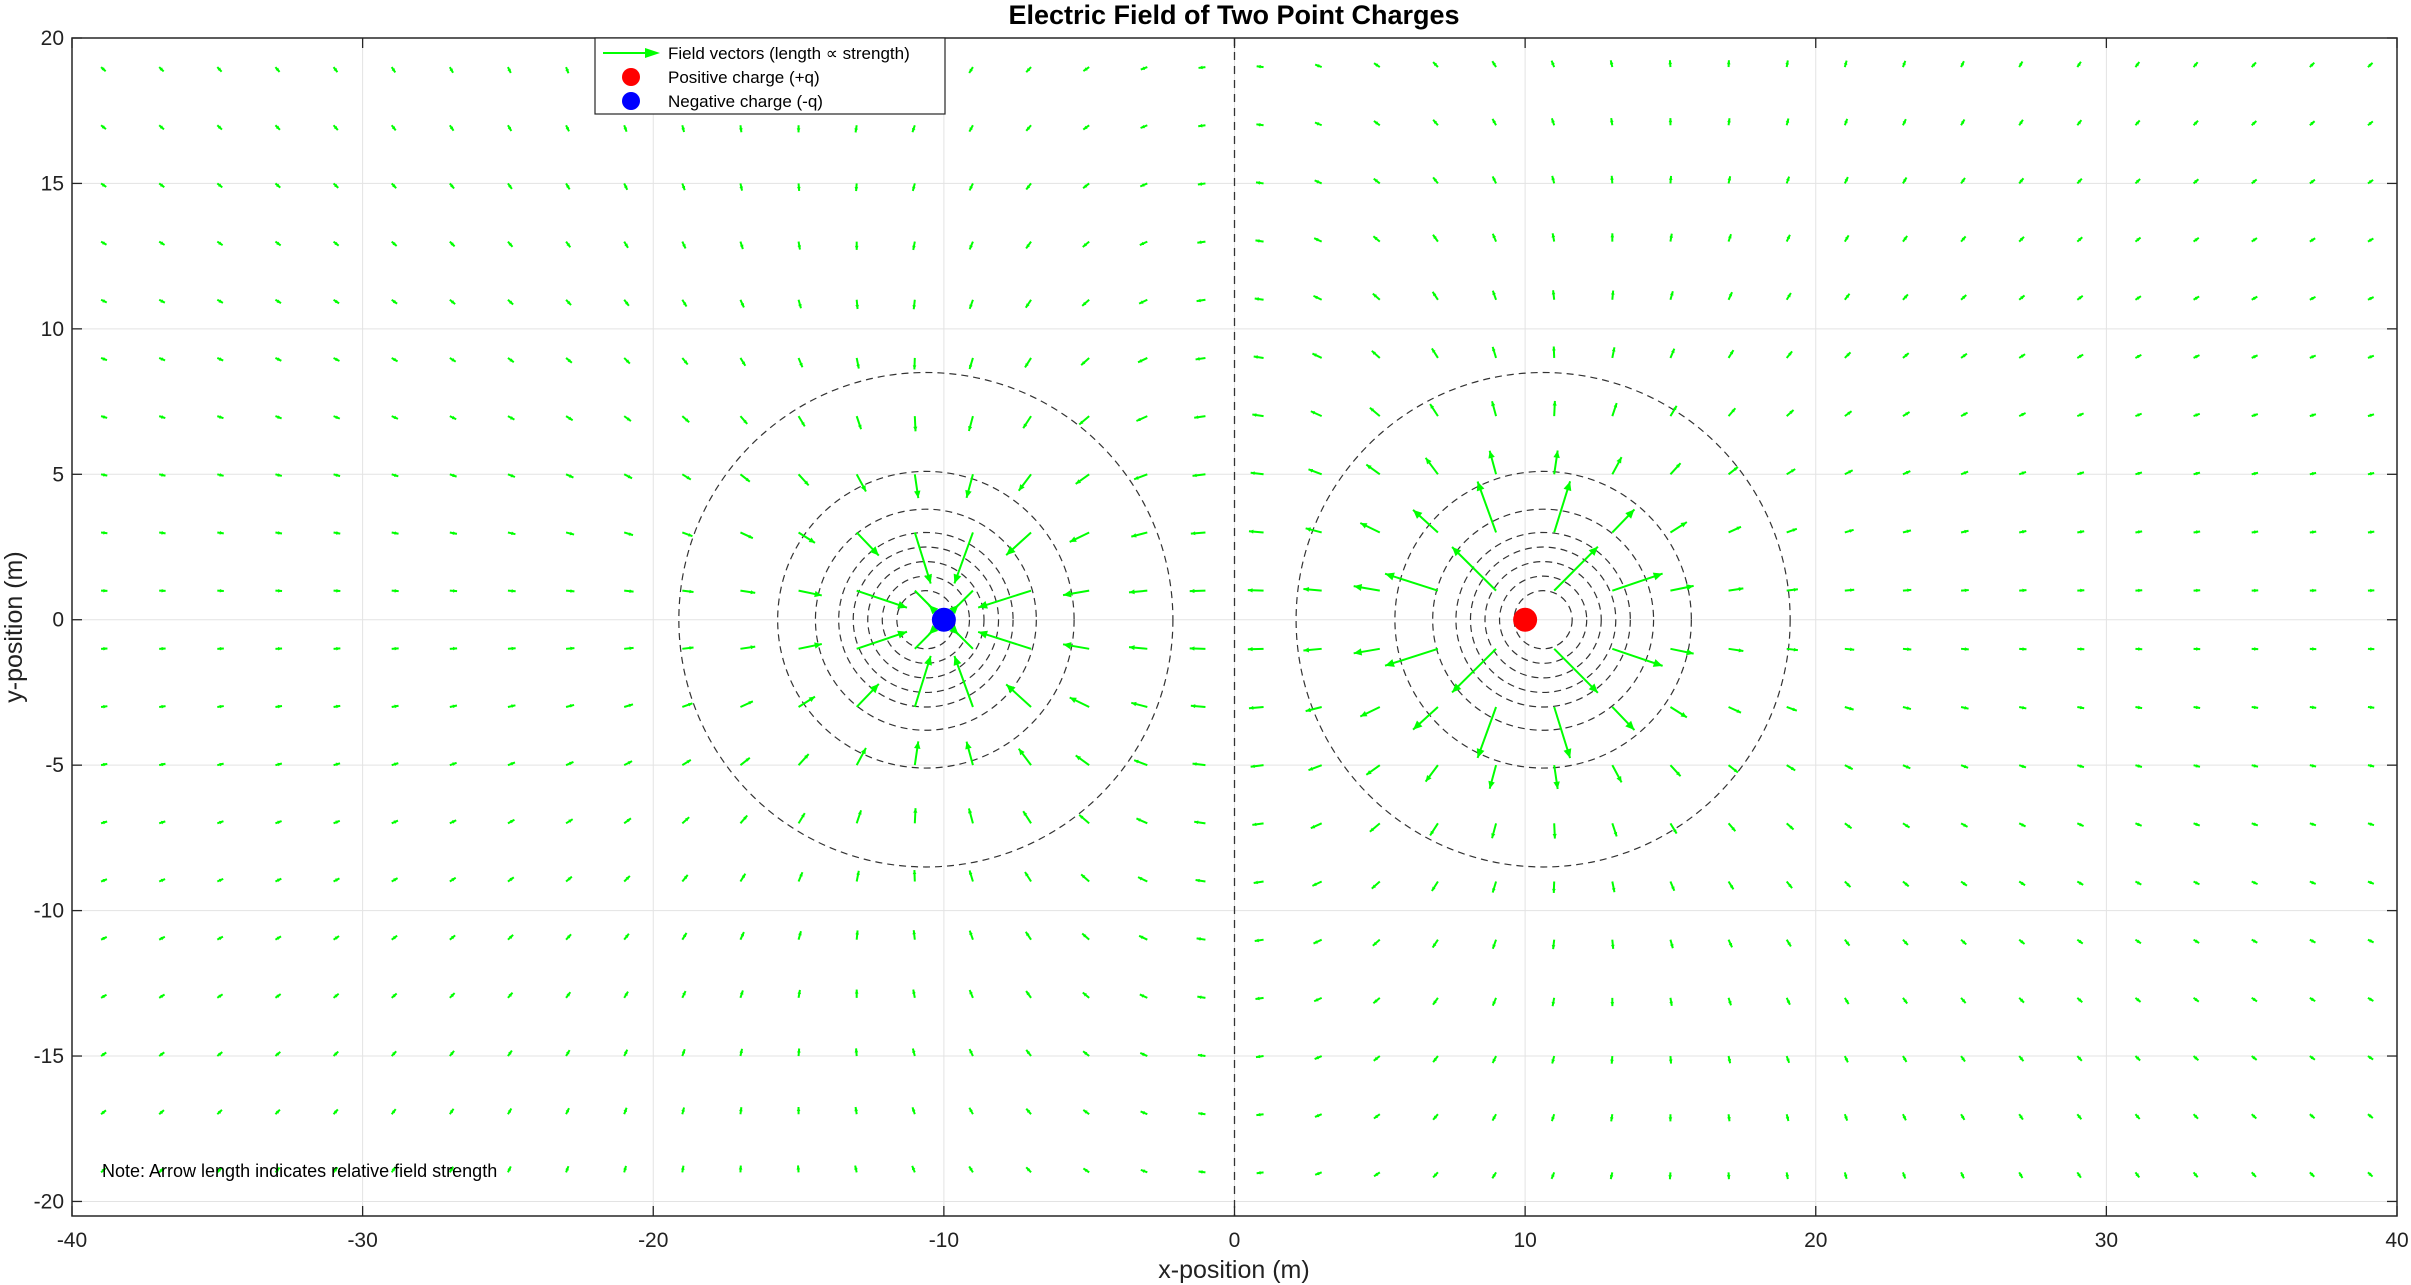 The image size is (2411, 1285). I want to click on legend-label-positive: Positive charge (+q), so click(744, 77).